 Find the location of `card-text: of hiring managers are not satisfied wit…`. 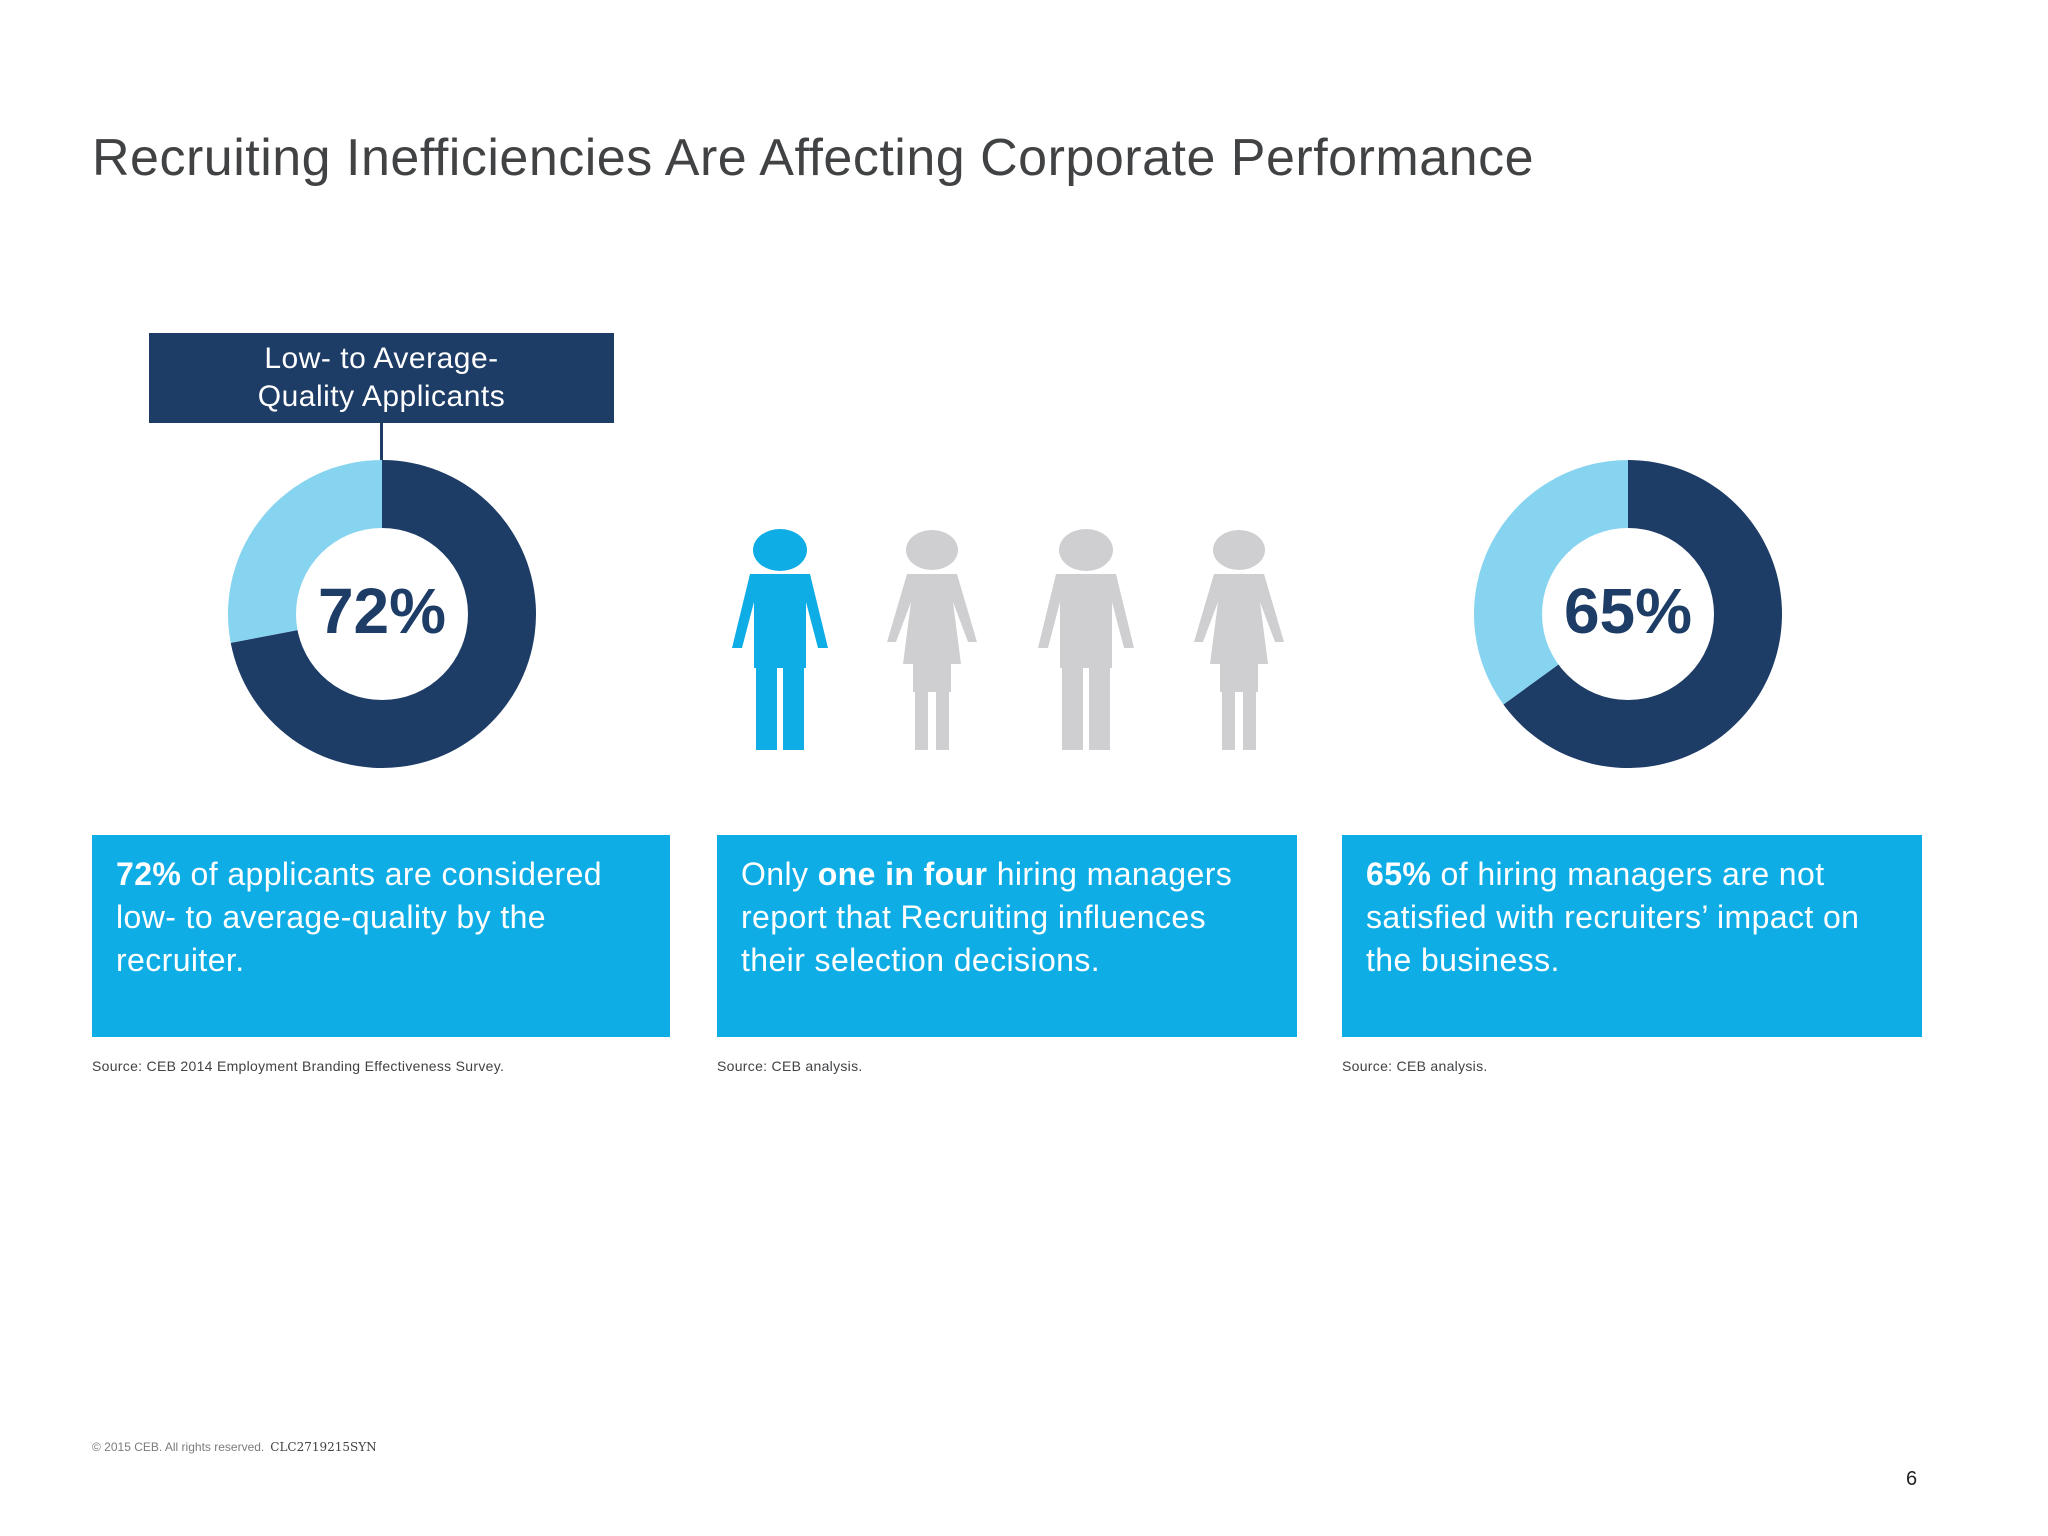

card-text: of hiring managers are not satisfied wit… is located at coordinates (1613, 917).